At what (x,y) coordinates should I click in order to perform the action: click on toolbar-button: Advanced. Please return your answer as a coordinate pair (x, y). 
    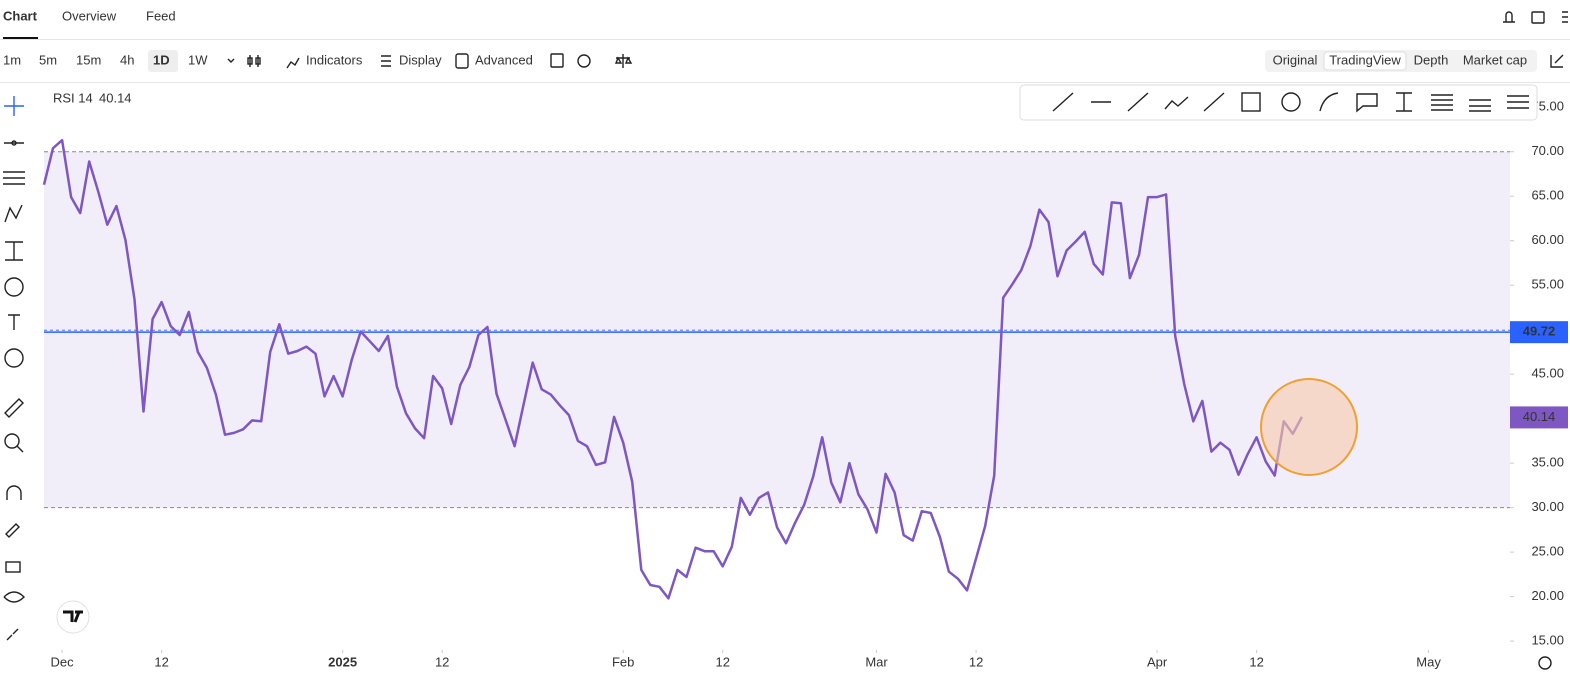
    Looking at the image, I should click on (504, 59).